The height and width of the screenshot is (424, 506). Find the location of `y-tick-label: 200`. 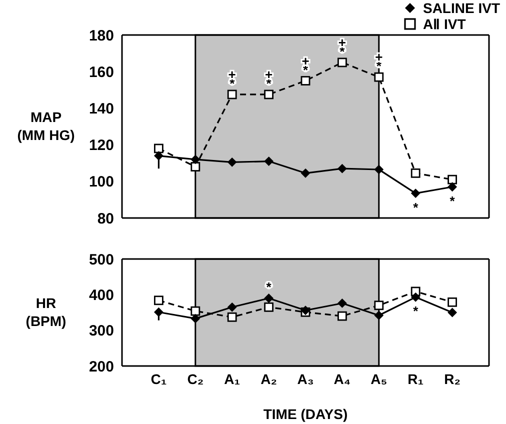

y-tick-label: 200 is located at coordinates (101, 367).